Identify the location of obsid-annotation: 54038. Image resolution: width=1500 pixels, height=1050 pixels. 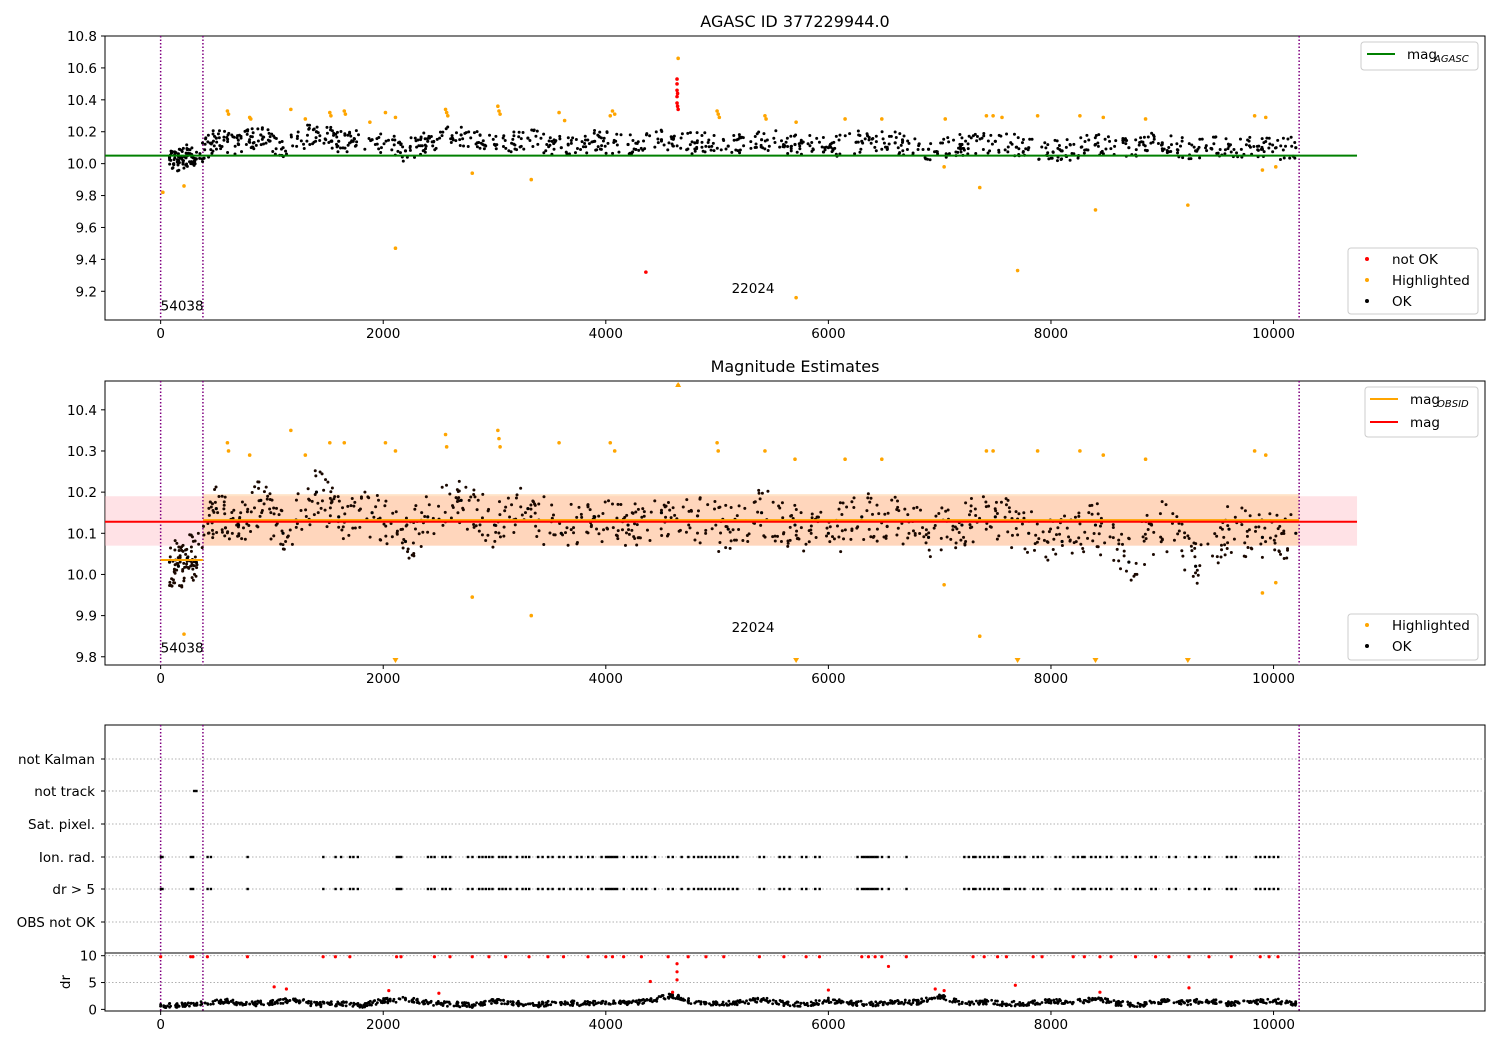
(182, 306).